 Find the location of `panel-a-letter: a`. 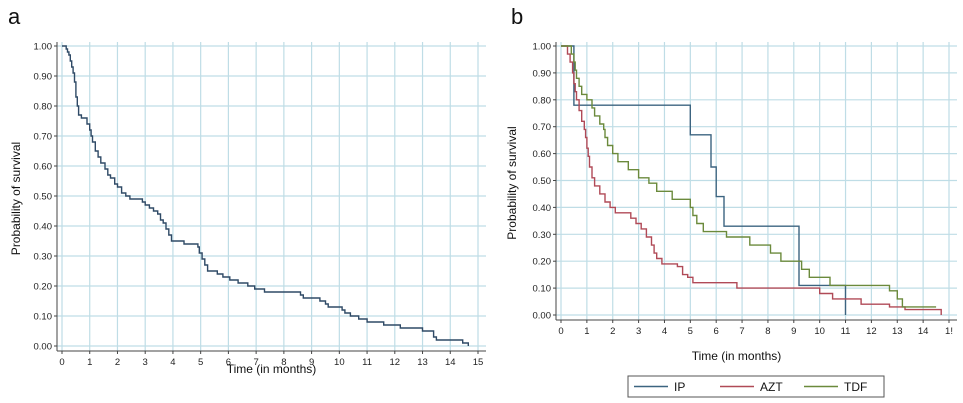

panel-a-letter: a is located at coordinates (14, 16).